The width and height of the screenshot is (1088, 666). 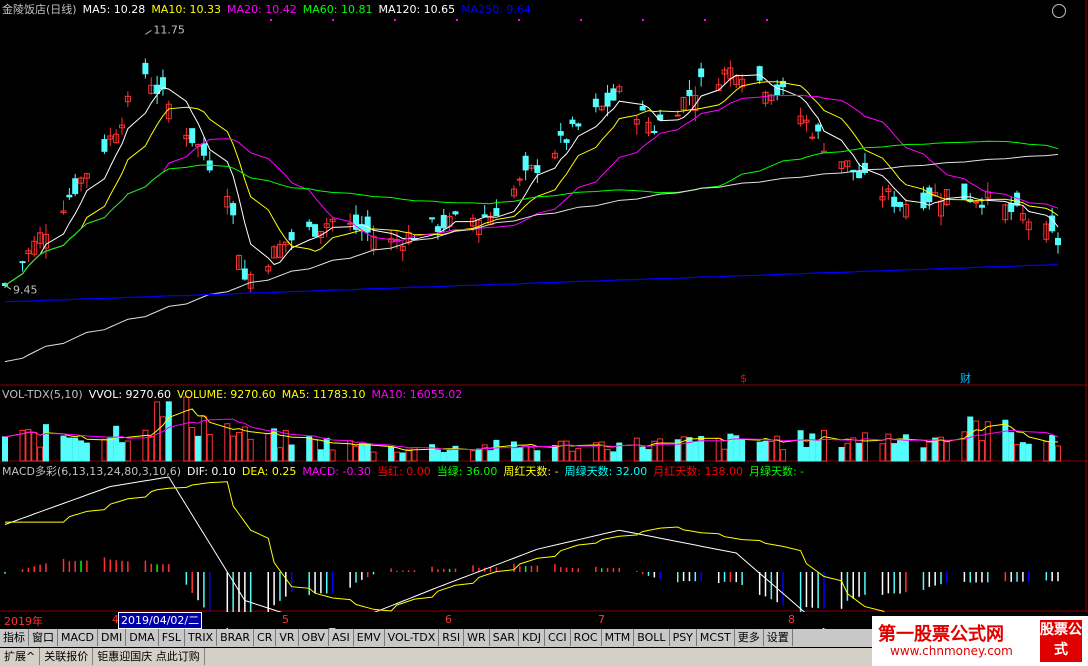 I want to click on tab-6: TRIX, so click(x=201, y=637).